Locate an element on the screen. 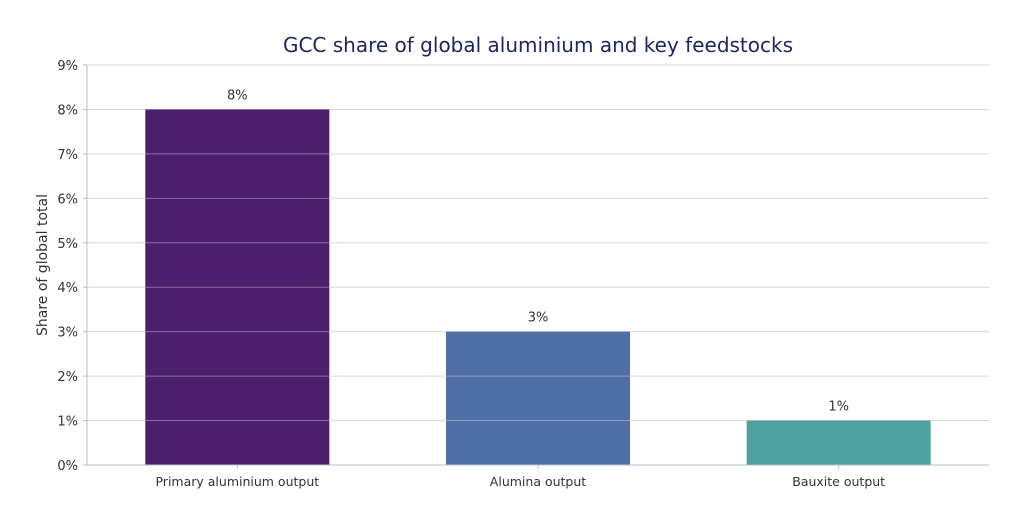 The image size is (1024, 508). data-label: 1% is located at coordinates (838, 407).